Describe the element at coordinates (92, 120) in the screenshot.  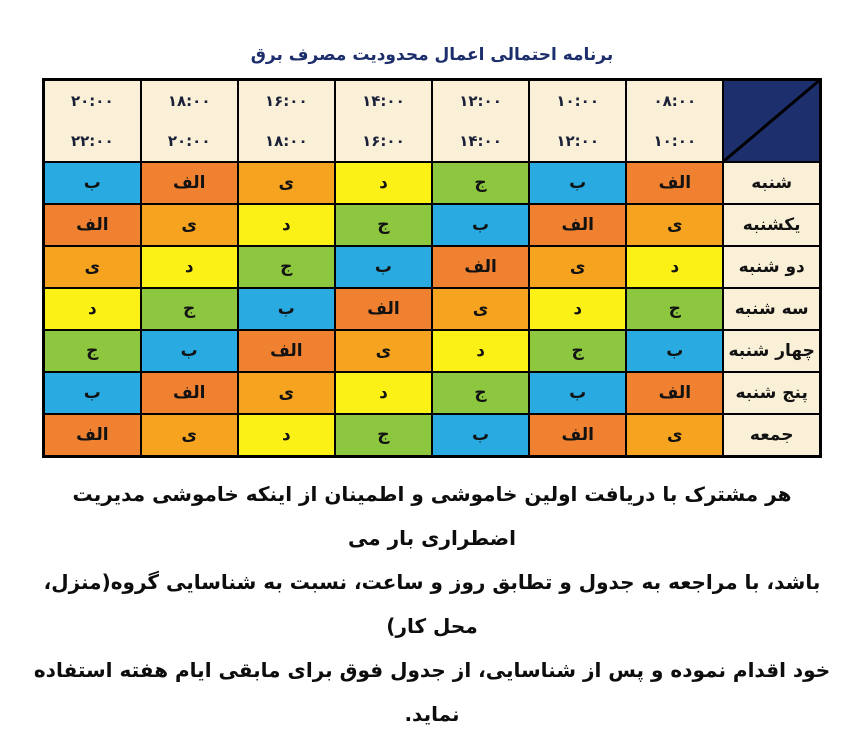
I see `time-header-cell: ۲۰:۰۰ ۲۲:۰۰` at that location.